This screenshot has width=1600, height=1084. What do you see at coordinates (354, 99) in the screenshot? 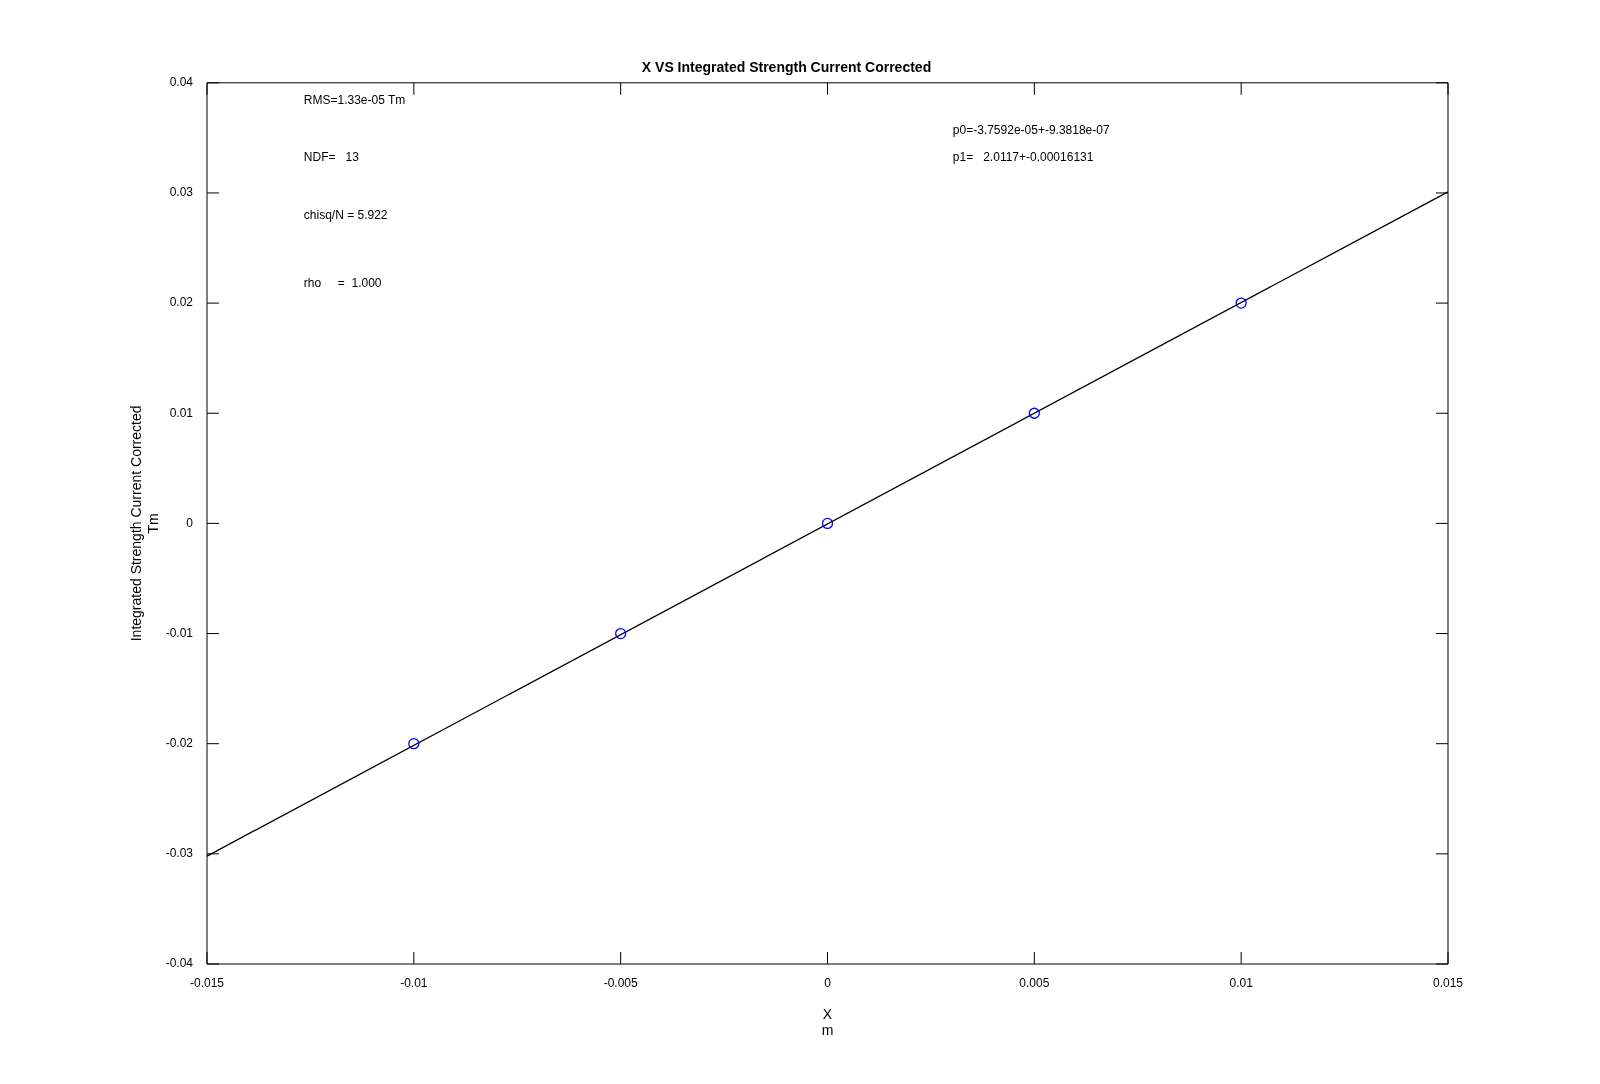
I see `annotation: RMS=1.33e-05 Tm` at bounding box center [354, 99].